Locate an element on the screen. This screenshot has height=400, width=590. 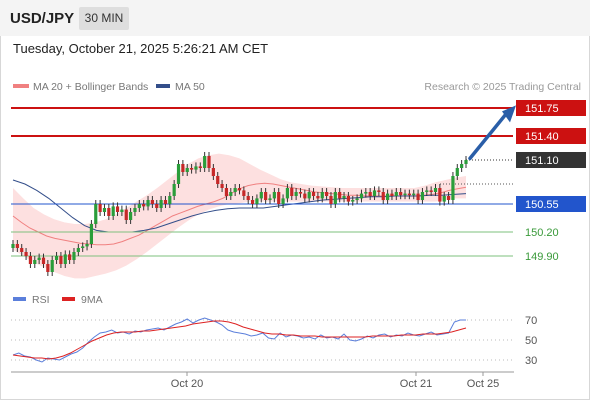
rsi-ma-legend-label: 9MA is located at coordinates (92, 300).